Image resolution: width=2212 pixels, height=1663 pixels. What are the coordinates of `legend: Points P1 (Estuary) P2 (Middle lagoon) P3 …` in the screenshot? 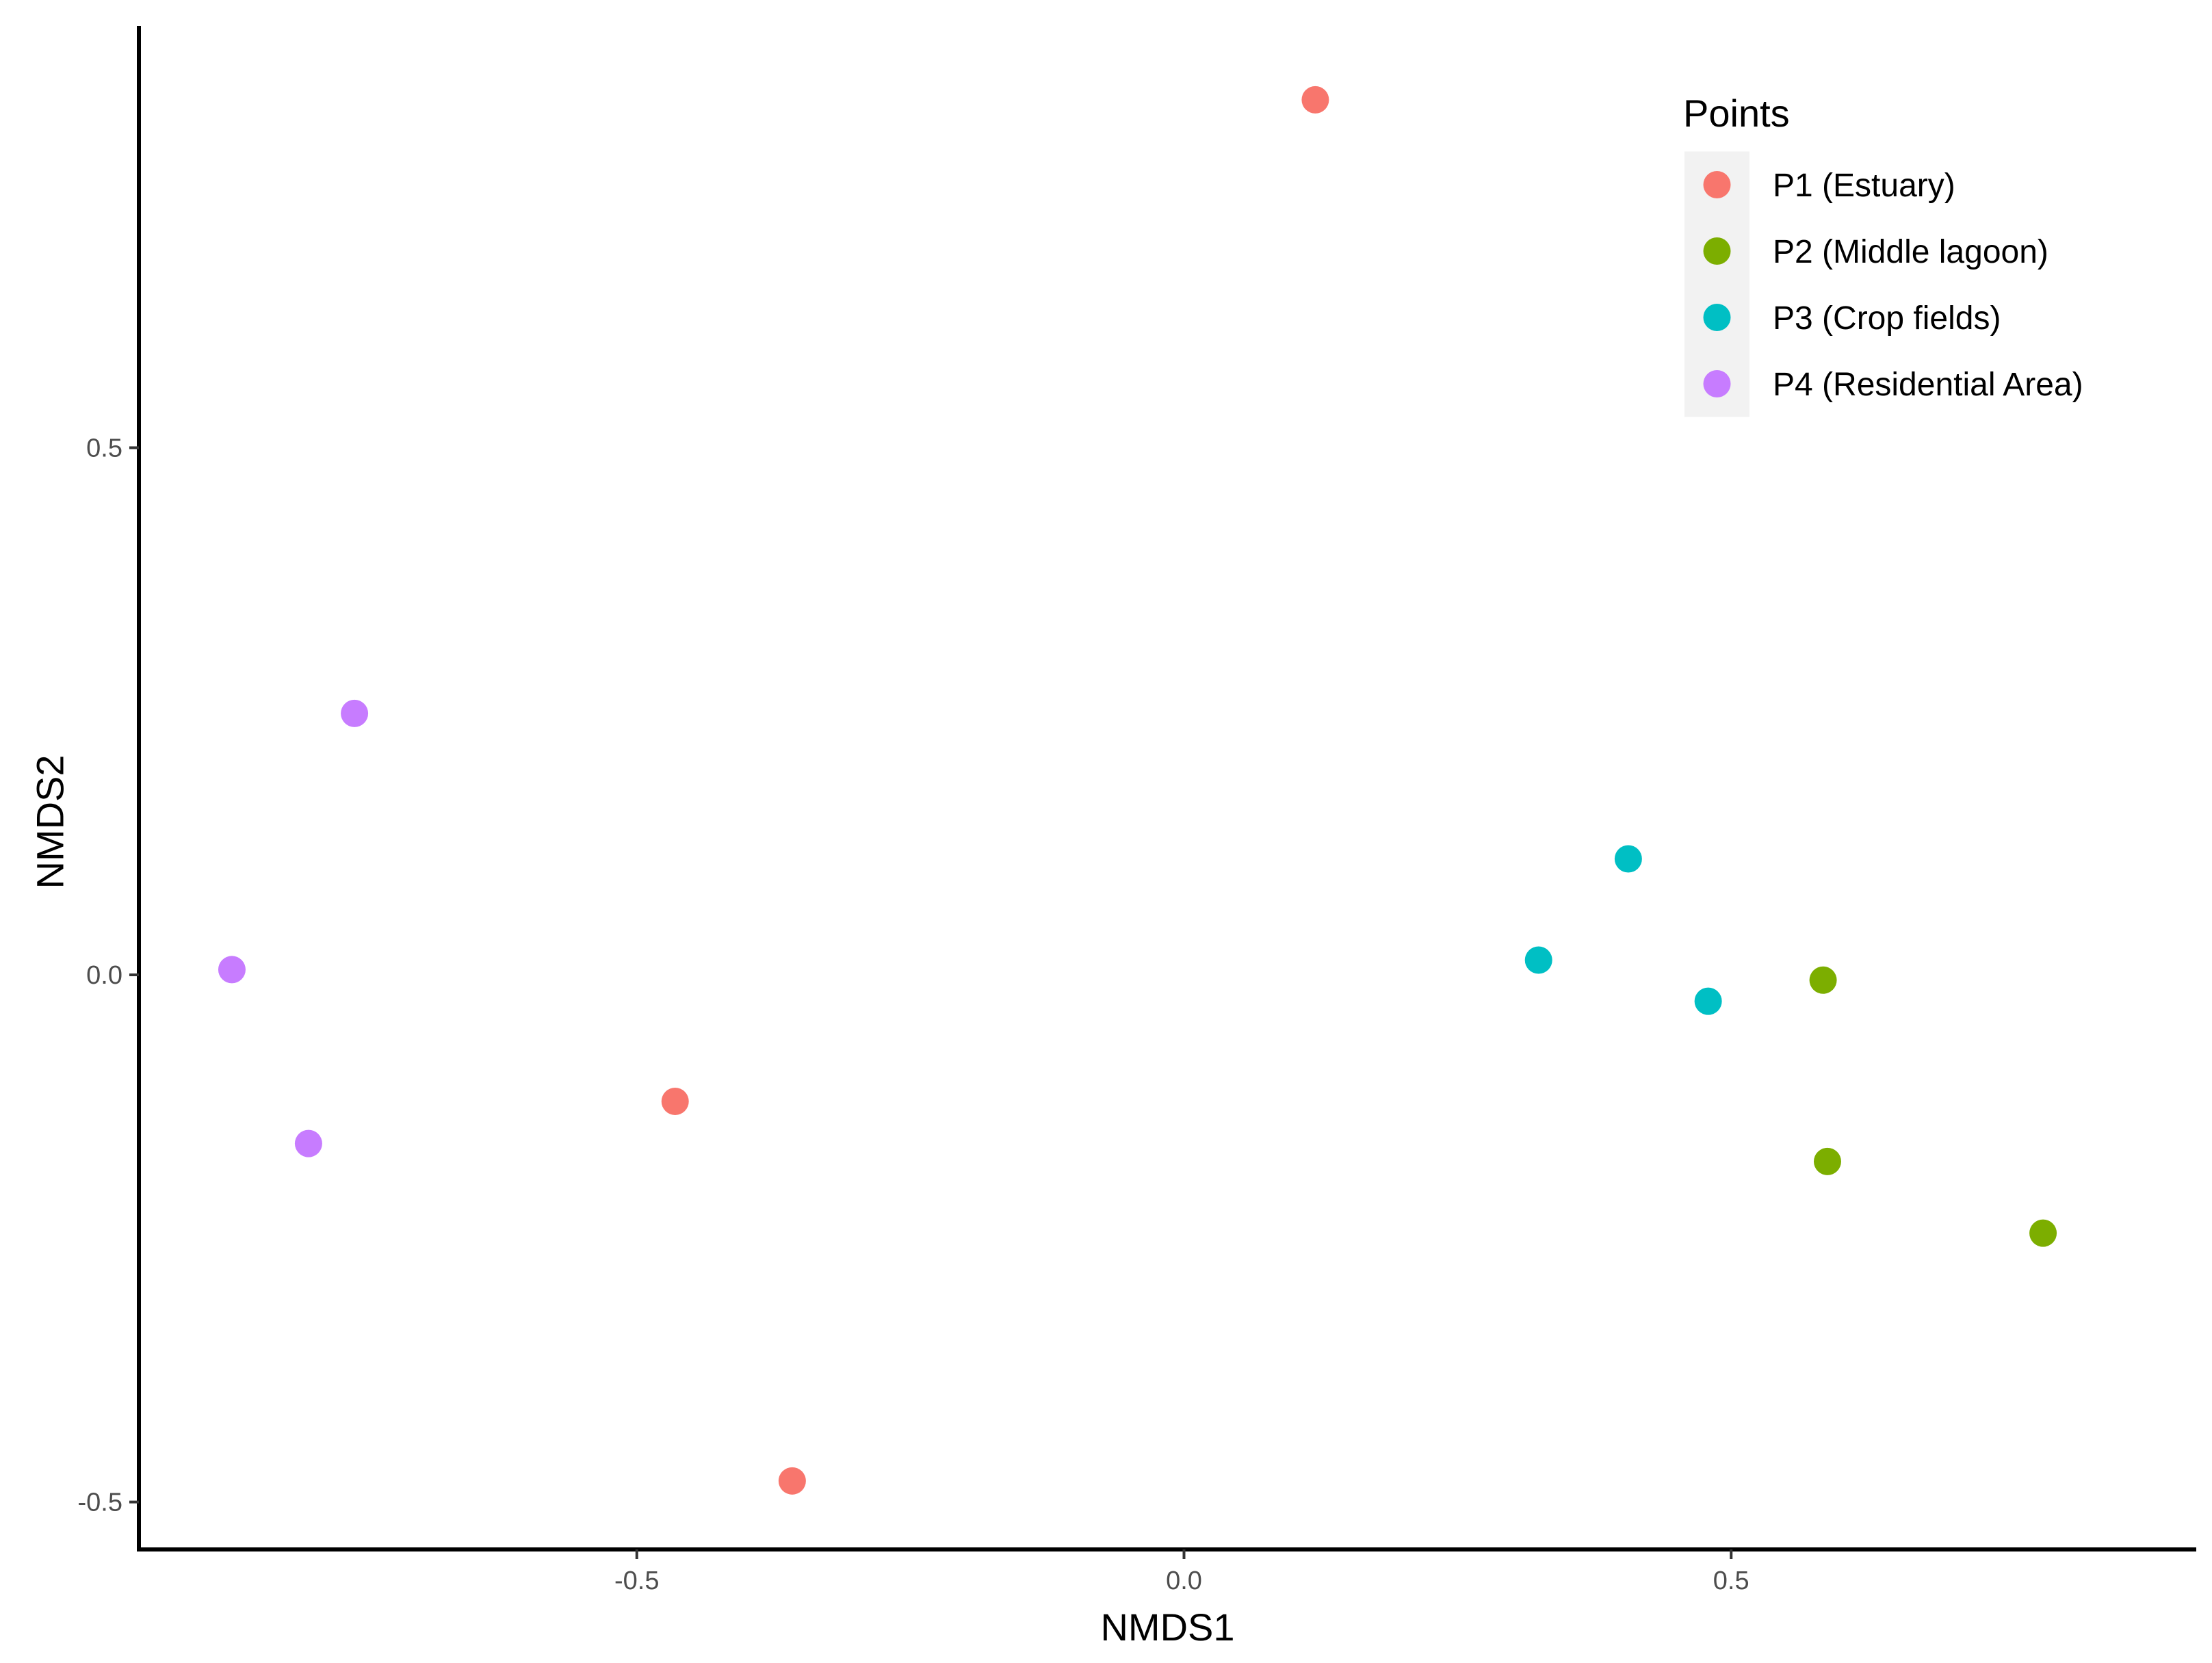 It's located at (1883, 255).